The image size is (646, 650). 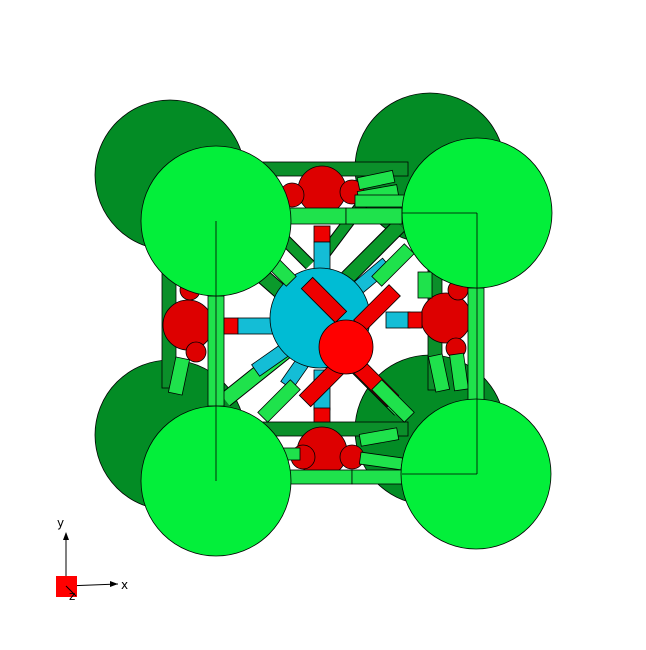 What do you see at coordinates (188, 325) in the screenshot?
I see `oxygen-atom-left-face` at bounding box center [188, 325].